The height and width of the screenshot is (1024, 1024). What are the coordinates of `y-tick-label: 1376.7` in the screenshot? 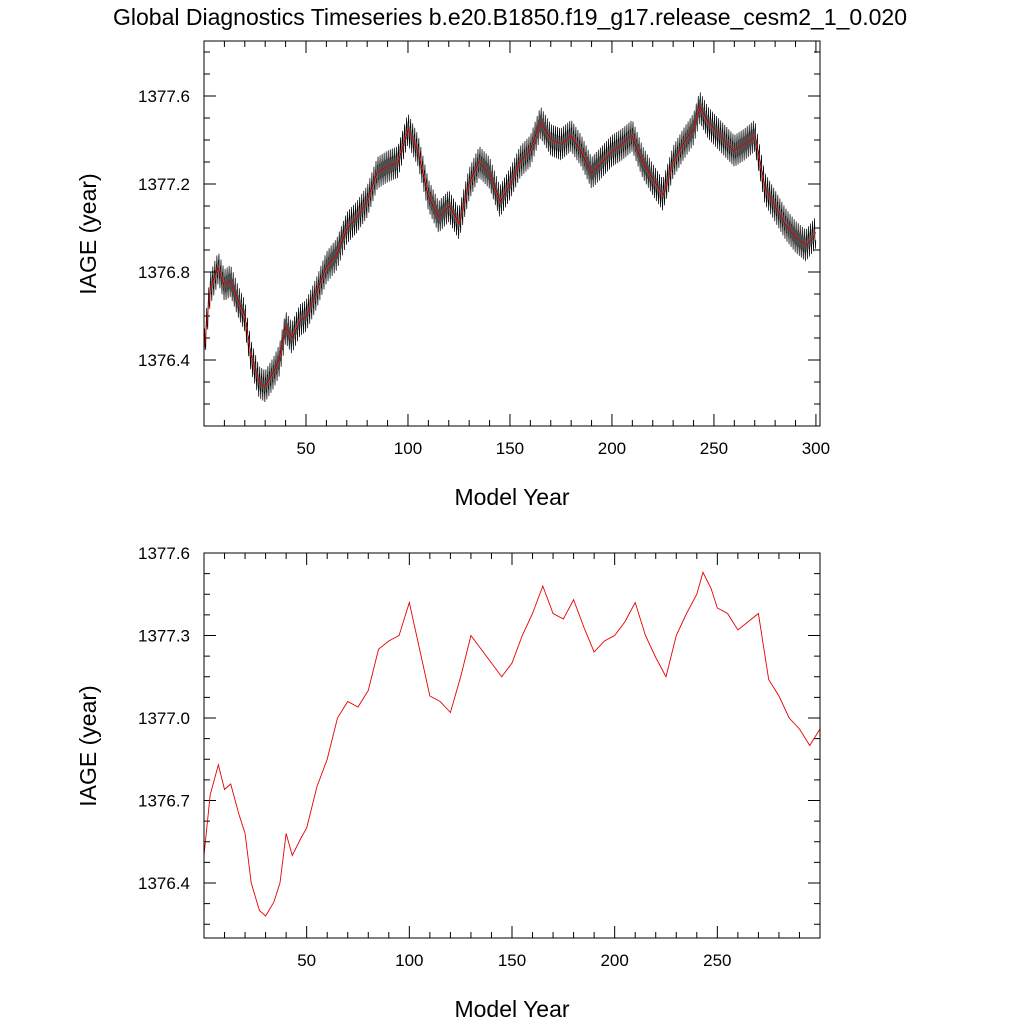 It's located at (164, 801).